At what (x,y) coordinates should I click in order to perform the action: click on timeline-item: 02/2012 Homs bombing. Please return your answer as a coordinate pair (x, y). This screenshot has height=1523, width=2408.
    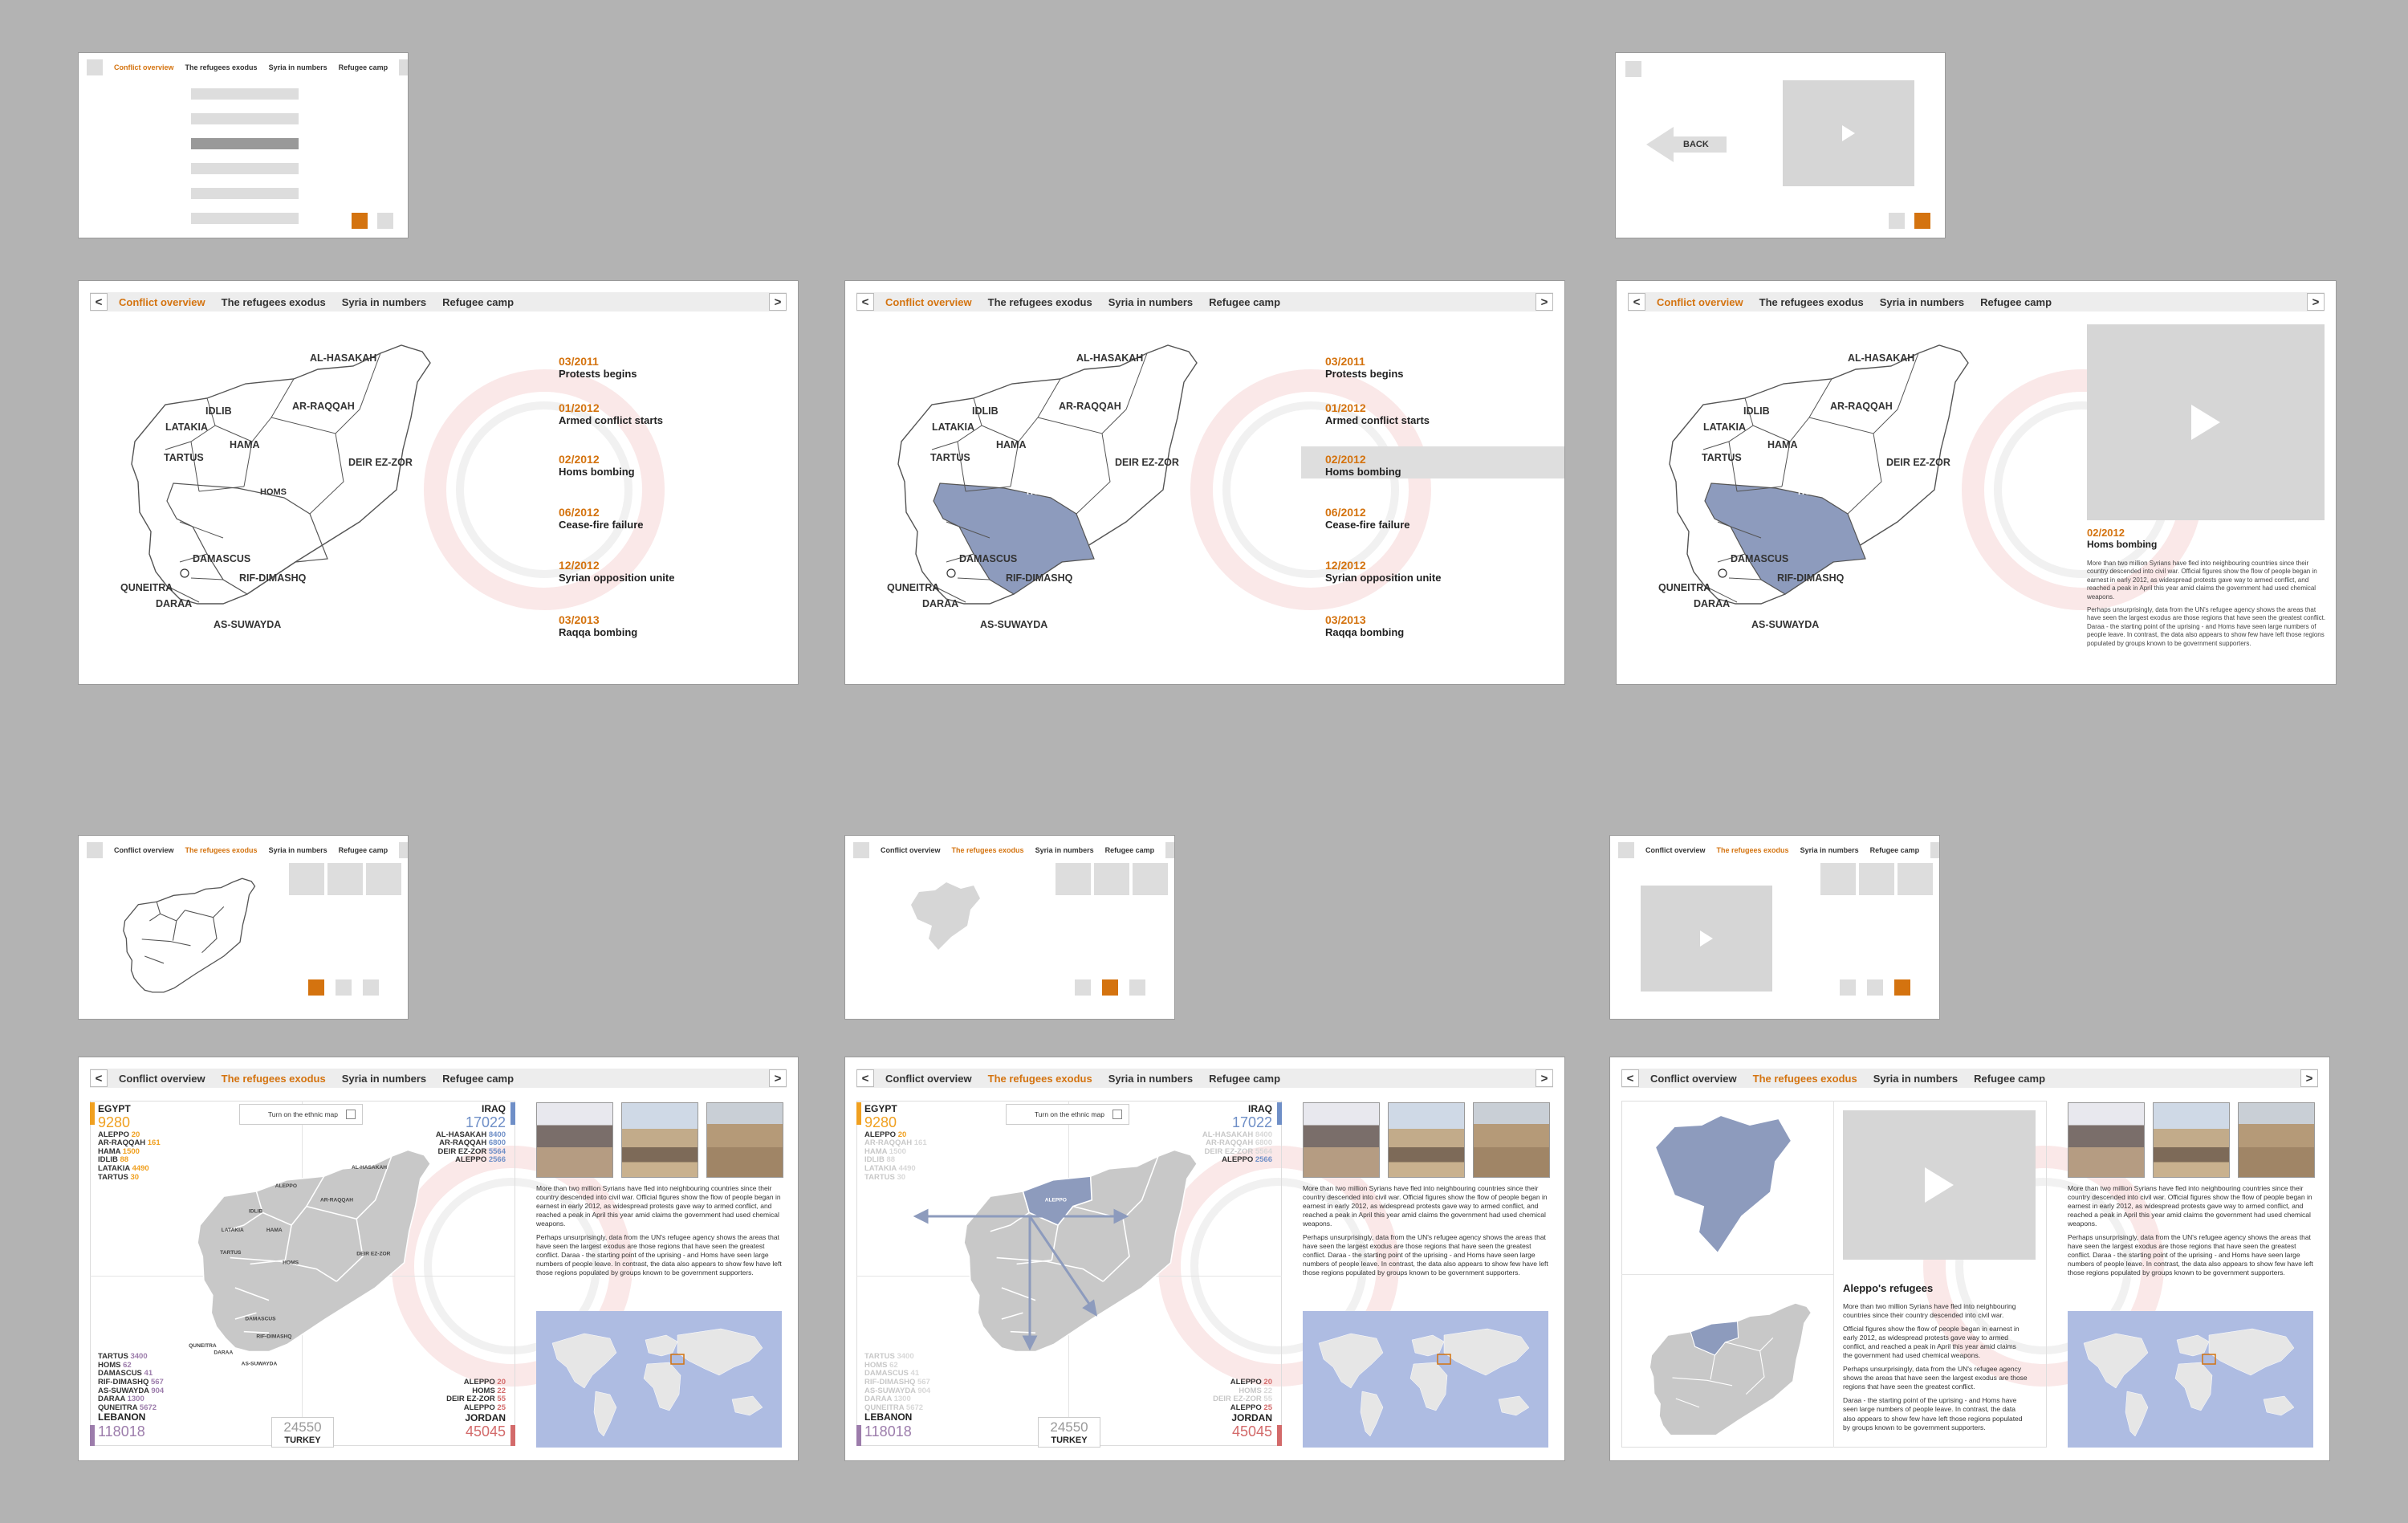
    Looking at the image, I should click on (666, 462).